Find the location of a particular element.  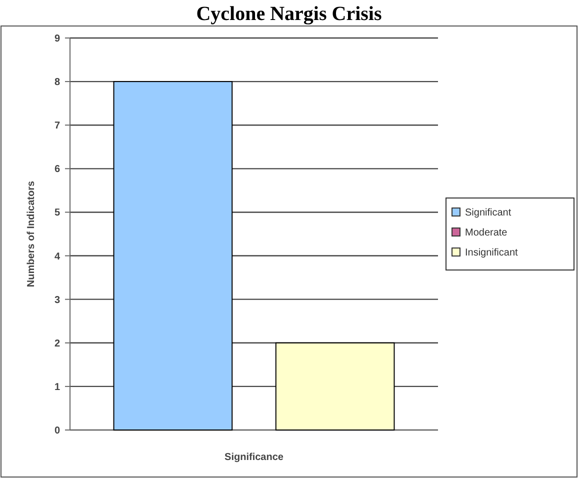

y-tick-label: 9 is located at coordinates (57, 39).